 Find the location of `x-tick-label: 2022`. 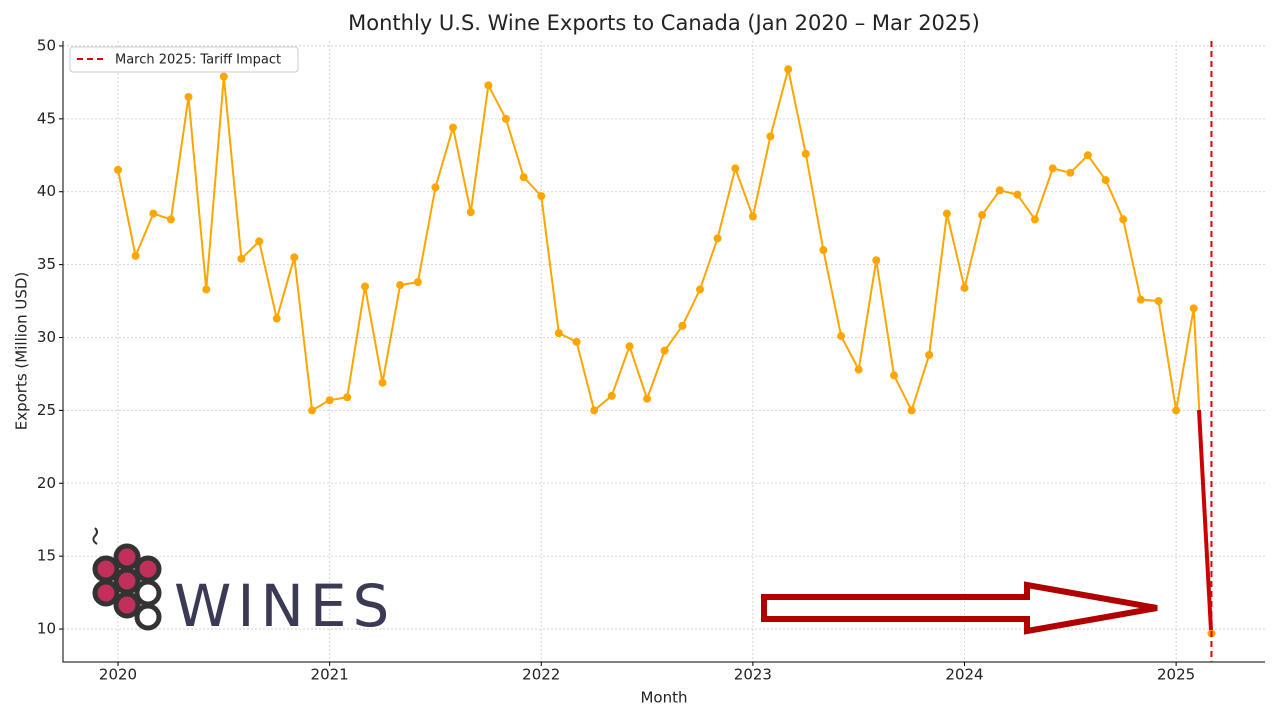

x-tick-label: 2022 is located at coordinates (541, 675).